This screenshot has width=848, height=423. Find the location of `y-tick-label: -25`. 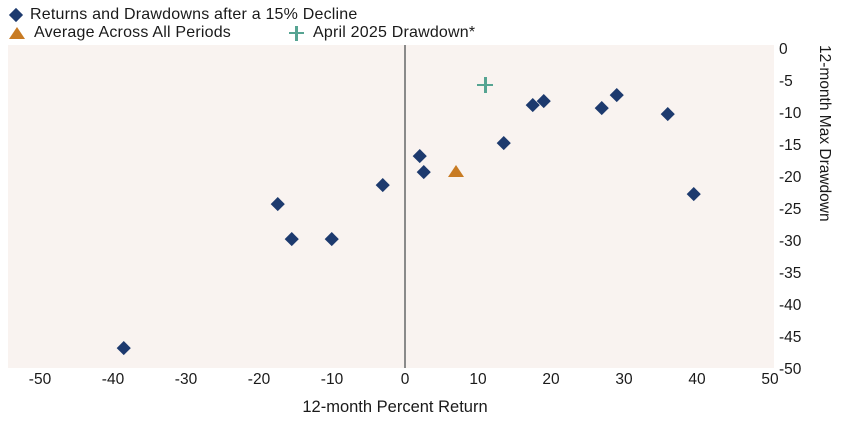

y-tick-label: -25 is located at coordinates (790, 209).